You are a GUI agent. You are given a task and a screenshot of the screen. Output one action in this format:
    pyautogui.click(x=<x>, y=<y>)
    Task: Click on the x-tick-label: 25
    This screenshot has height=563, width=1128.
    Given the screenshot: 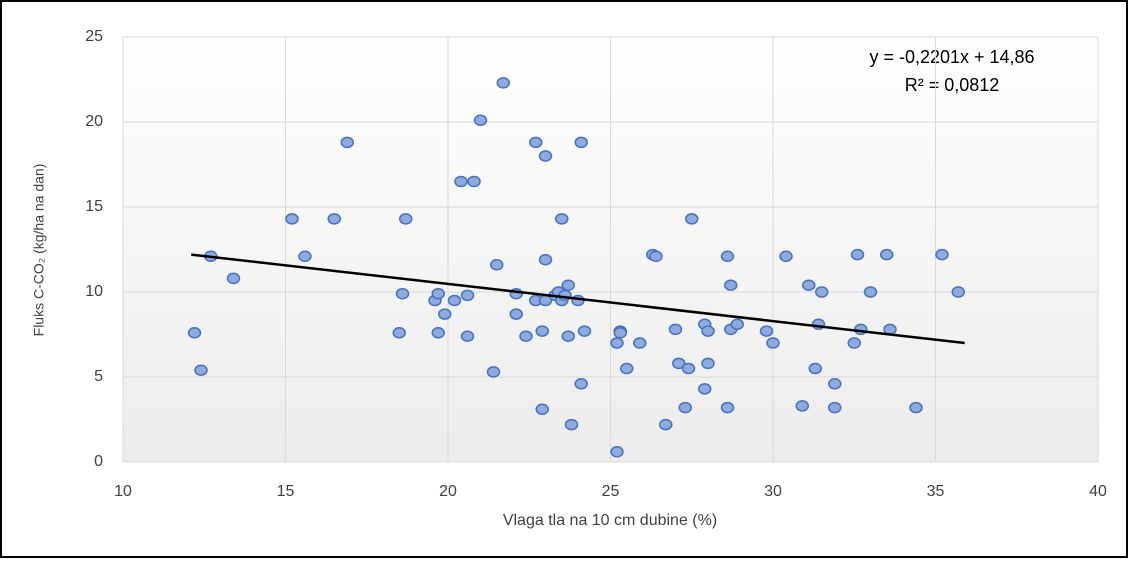 What is the action you would take?
    pyautogui.click(x=611, y=491)
    